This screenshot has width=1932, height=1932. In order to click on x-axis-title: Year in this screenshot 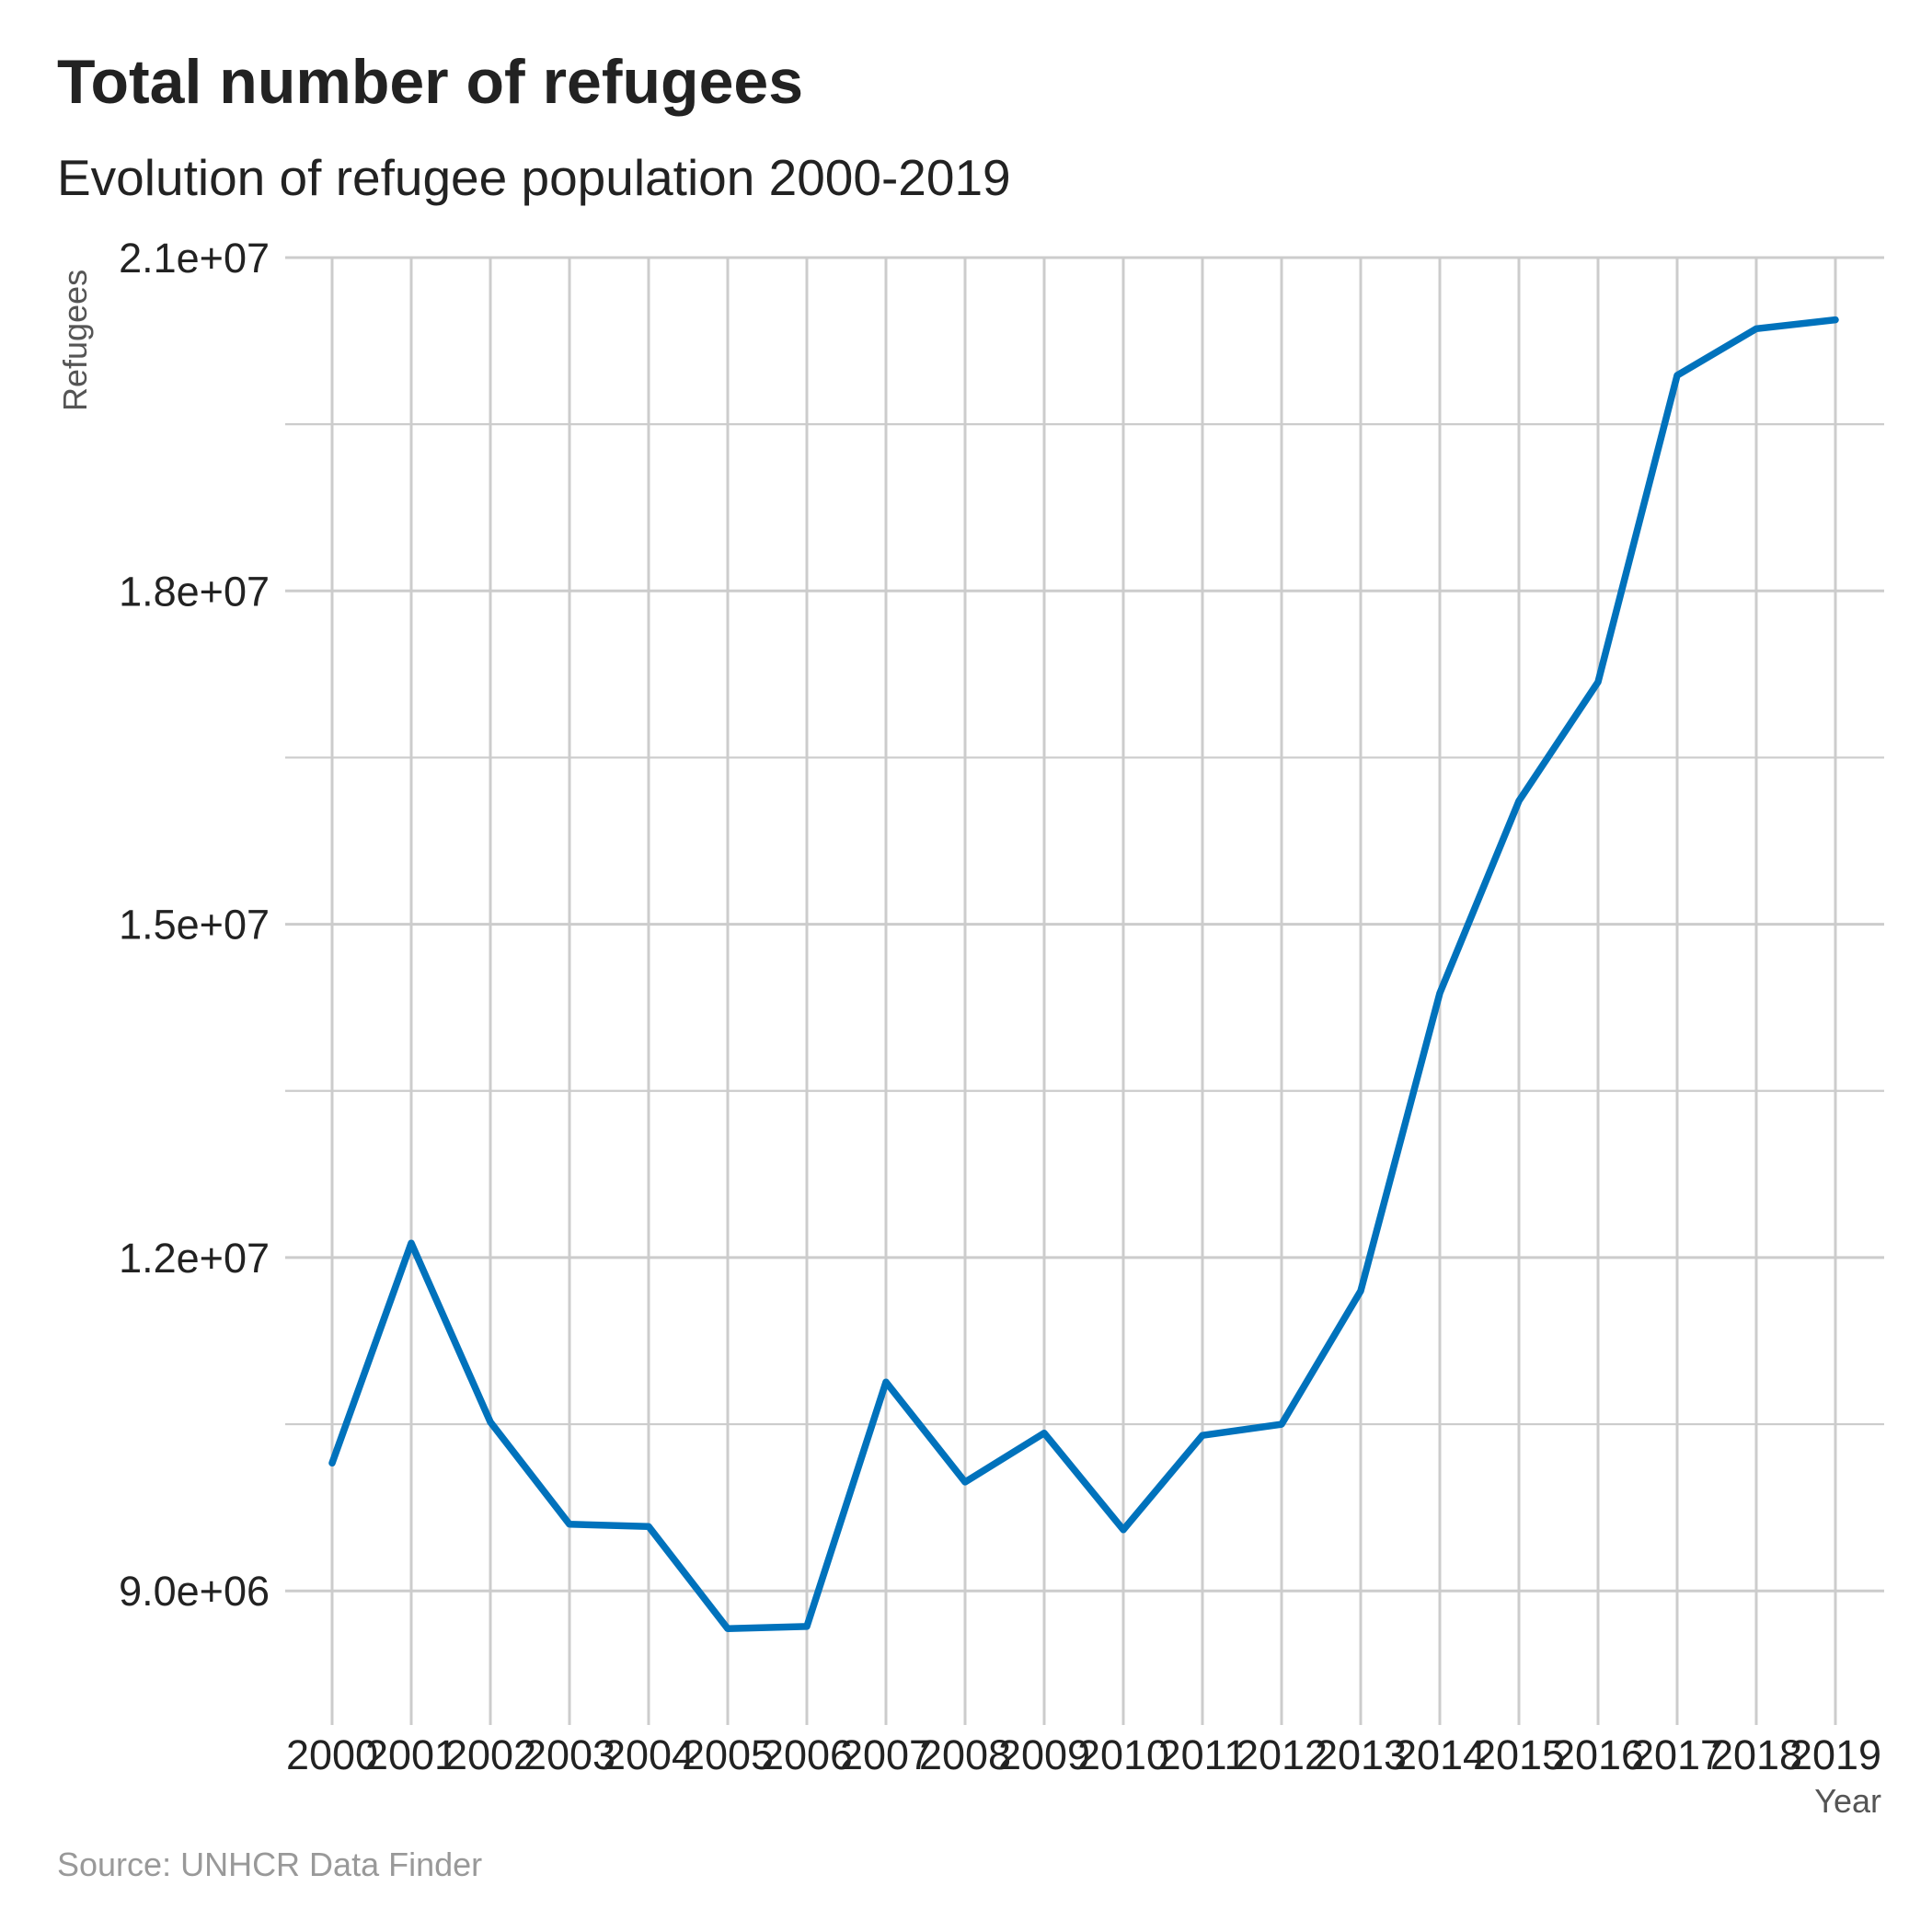, I will do `click(1847, 1801)`.